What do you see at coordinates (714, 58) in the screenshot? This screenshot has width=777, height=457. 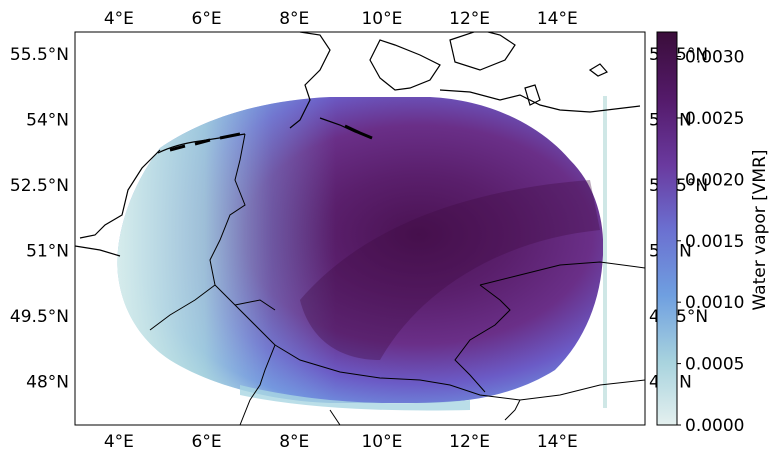 I see `colorbar-tick-label: 0.0030` at bounding box center [714, 58].